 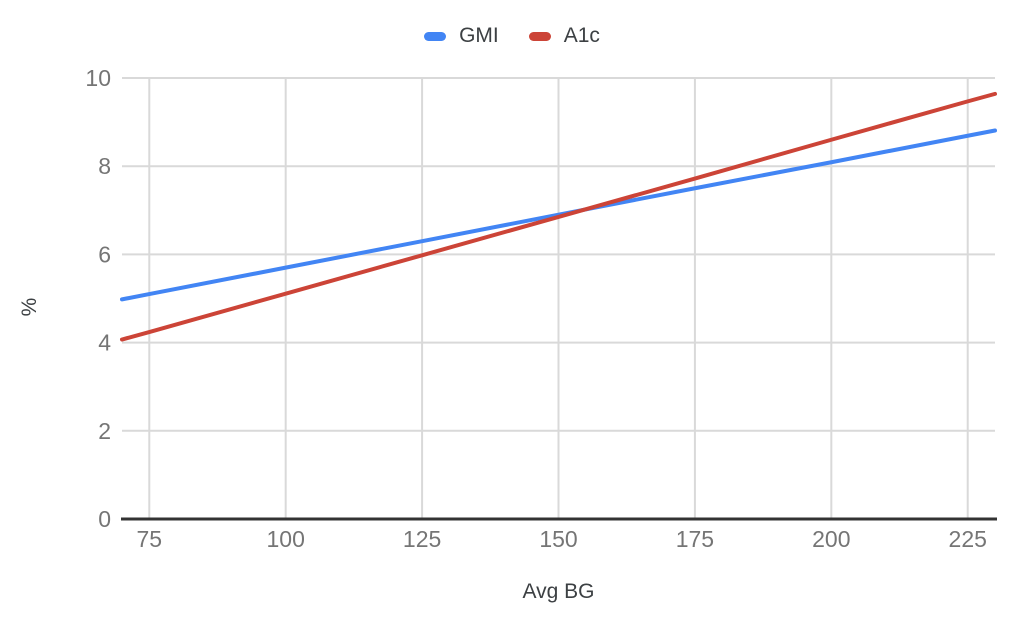 I want to click on legend: GMI A1c, so click(x=512, y=36).